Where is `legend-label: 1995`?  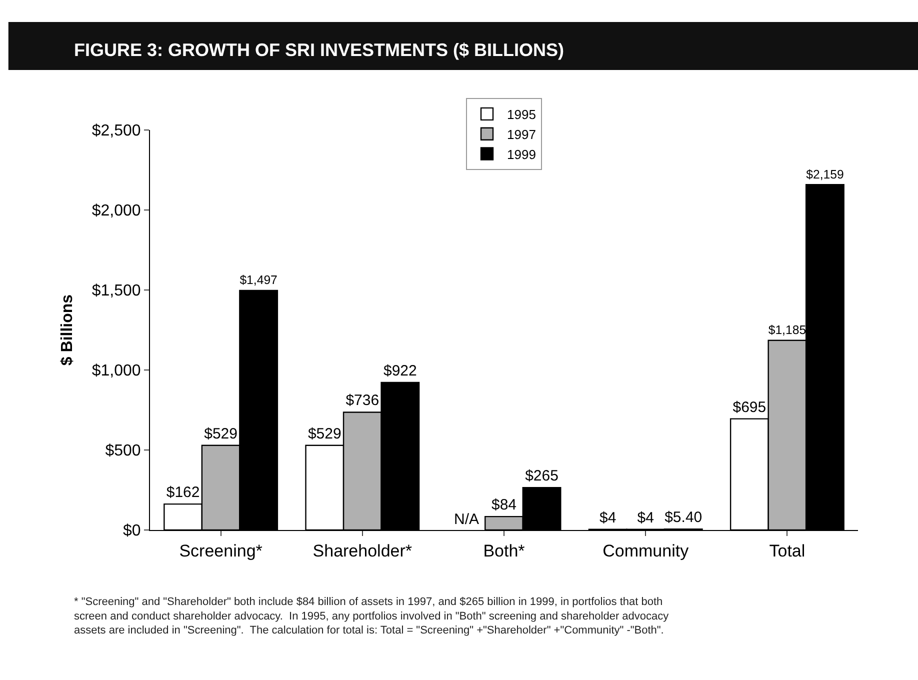
legend-label: 1995 is located at coordinates (521, 114).